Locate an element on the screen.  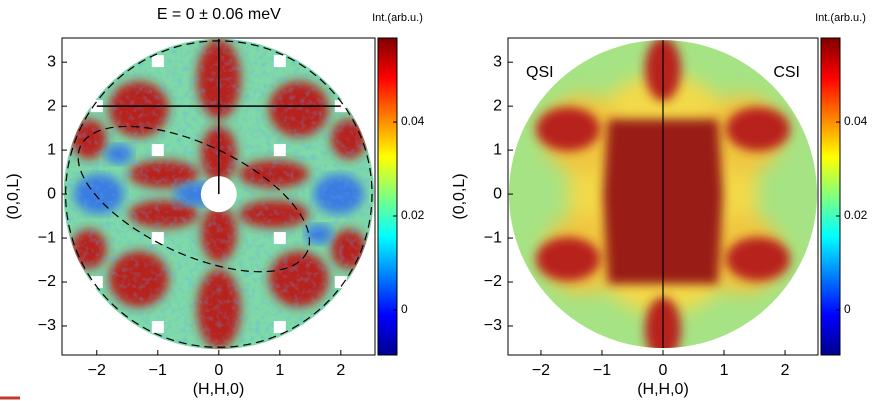
dashed-ellipse is located at coordinates (194, 199).